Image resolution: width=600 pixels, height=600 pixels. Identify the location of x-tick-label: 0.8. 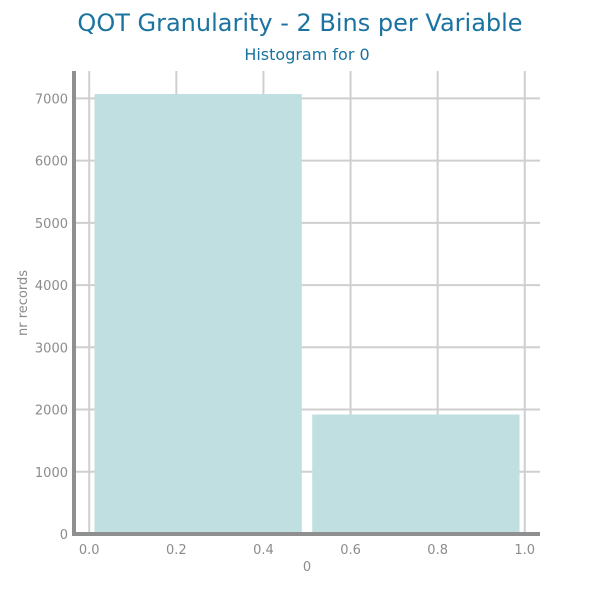
(437, 550).